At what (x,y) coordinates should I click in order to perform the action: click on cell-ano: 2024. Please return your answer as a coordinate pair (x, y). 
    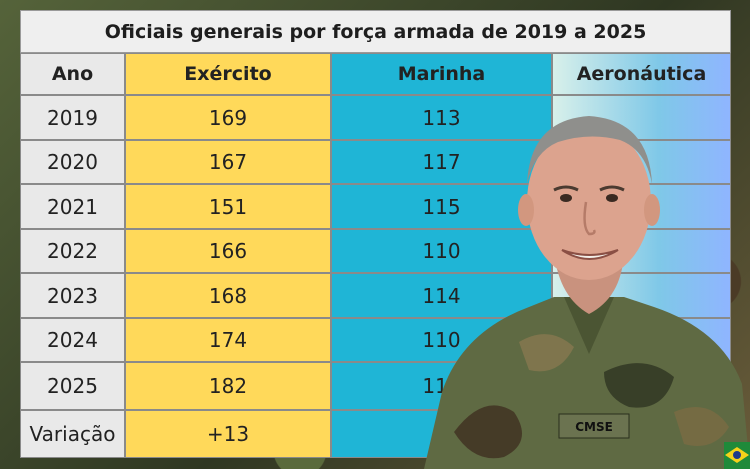
    Looking at the image, I should click on (72, 340).